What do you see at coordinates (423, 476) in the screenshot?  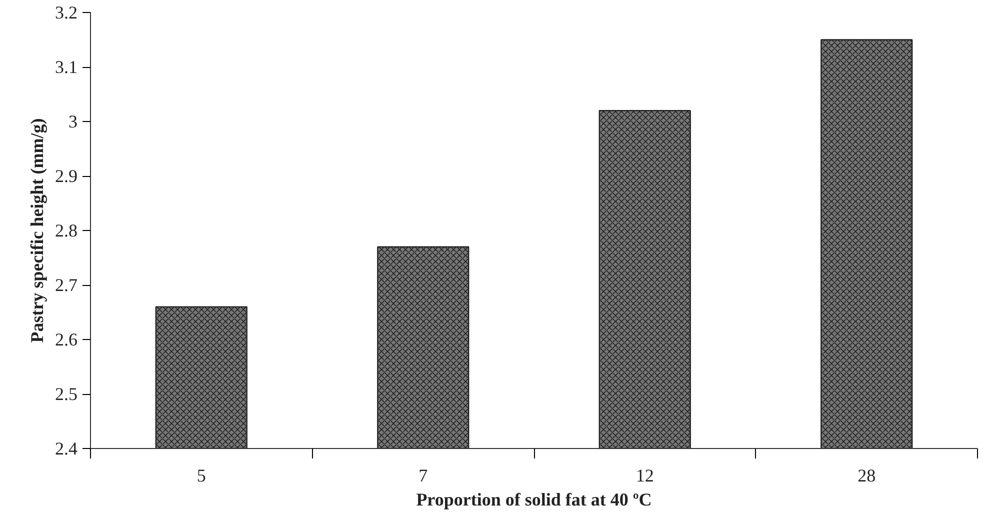 I see `x-tick-label: 7` at bounding box center [423, 476].